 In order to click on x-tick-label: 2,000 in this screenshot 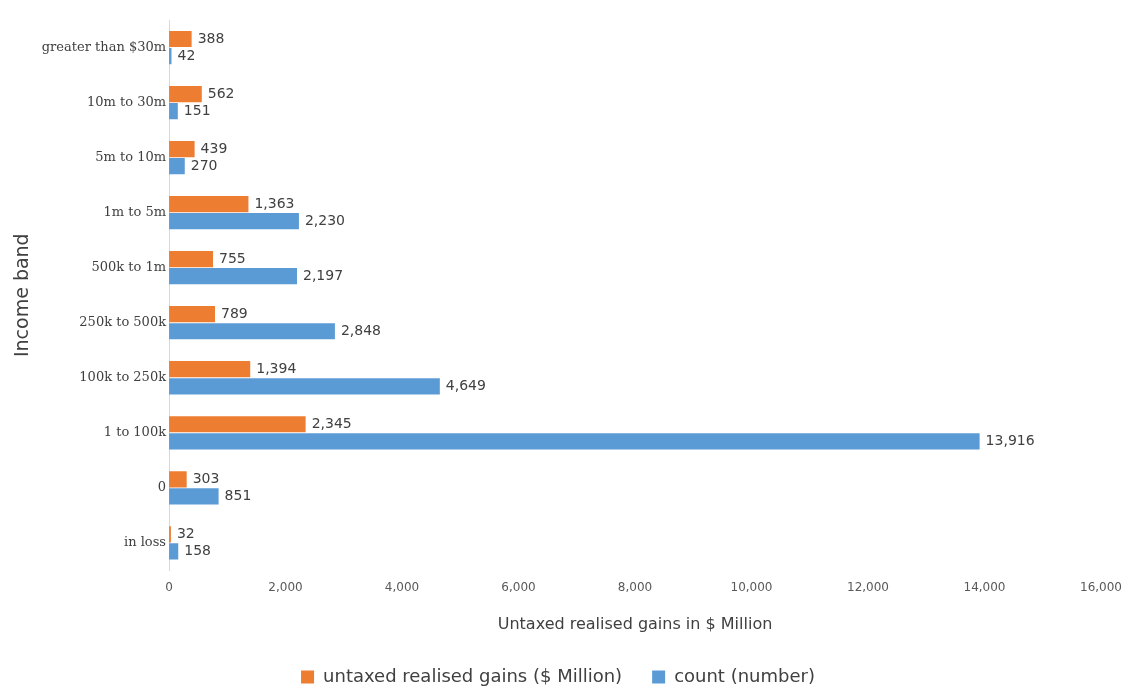, I will do `click(285, 586)`.